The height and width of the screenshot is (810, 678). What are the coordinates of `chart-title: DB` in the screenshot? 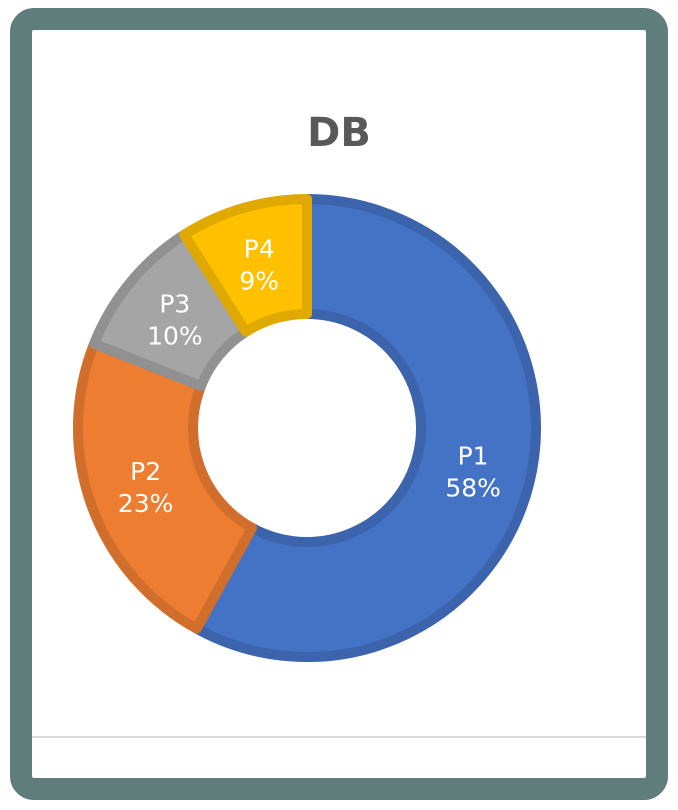 It's located at (339, 133).